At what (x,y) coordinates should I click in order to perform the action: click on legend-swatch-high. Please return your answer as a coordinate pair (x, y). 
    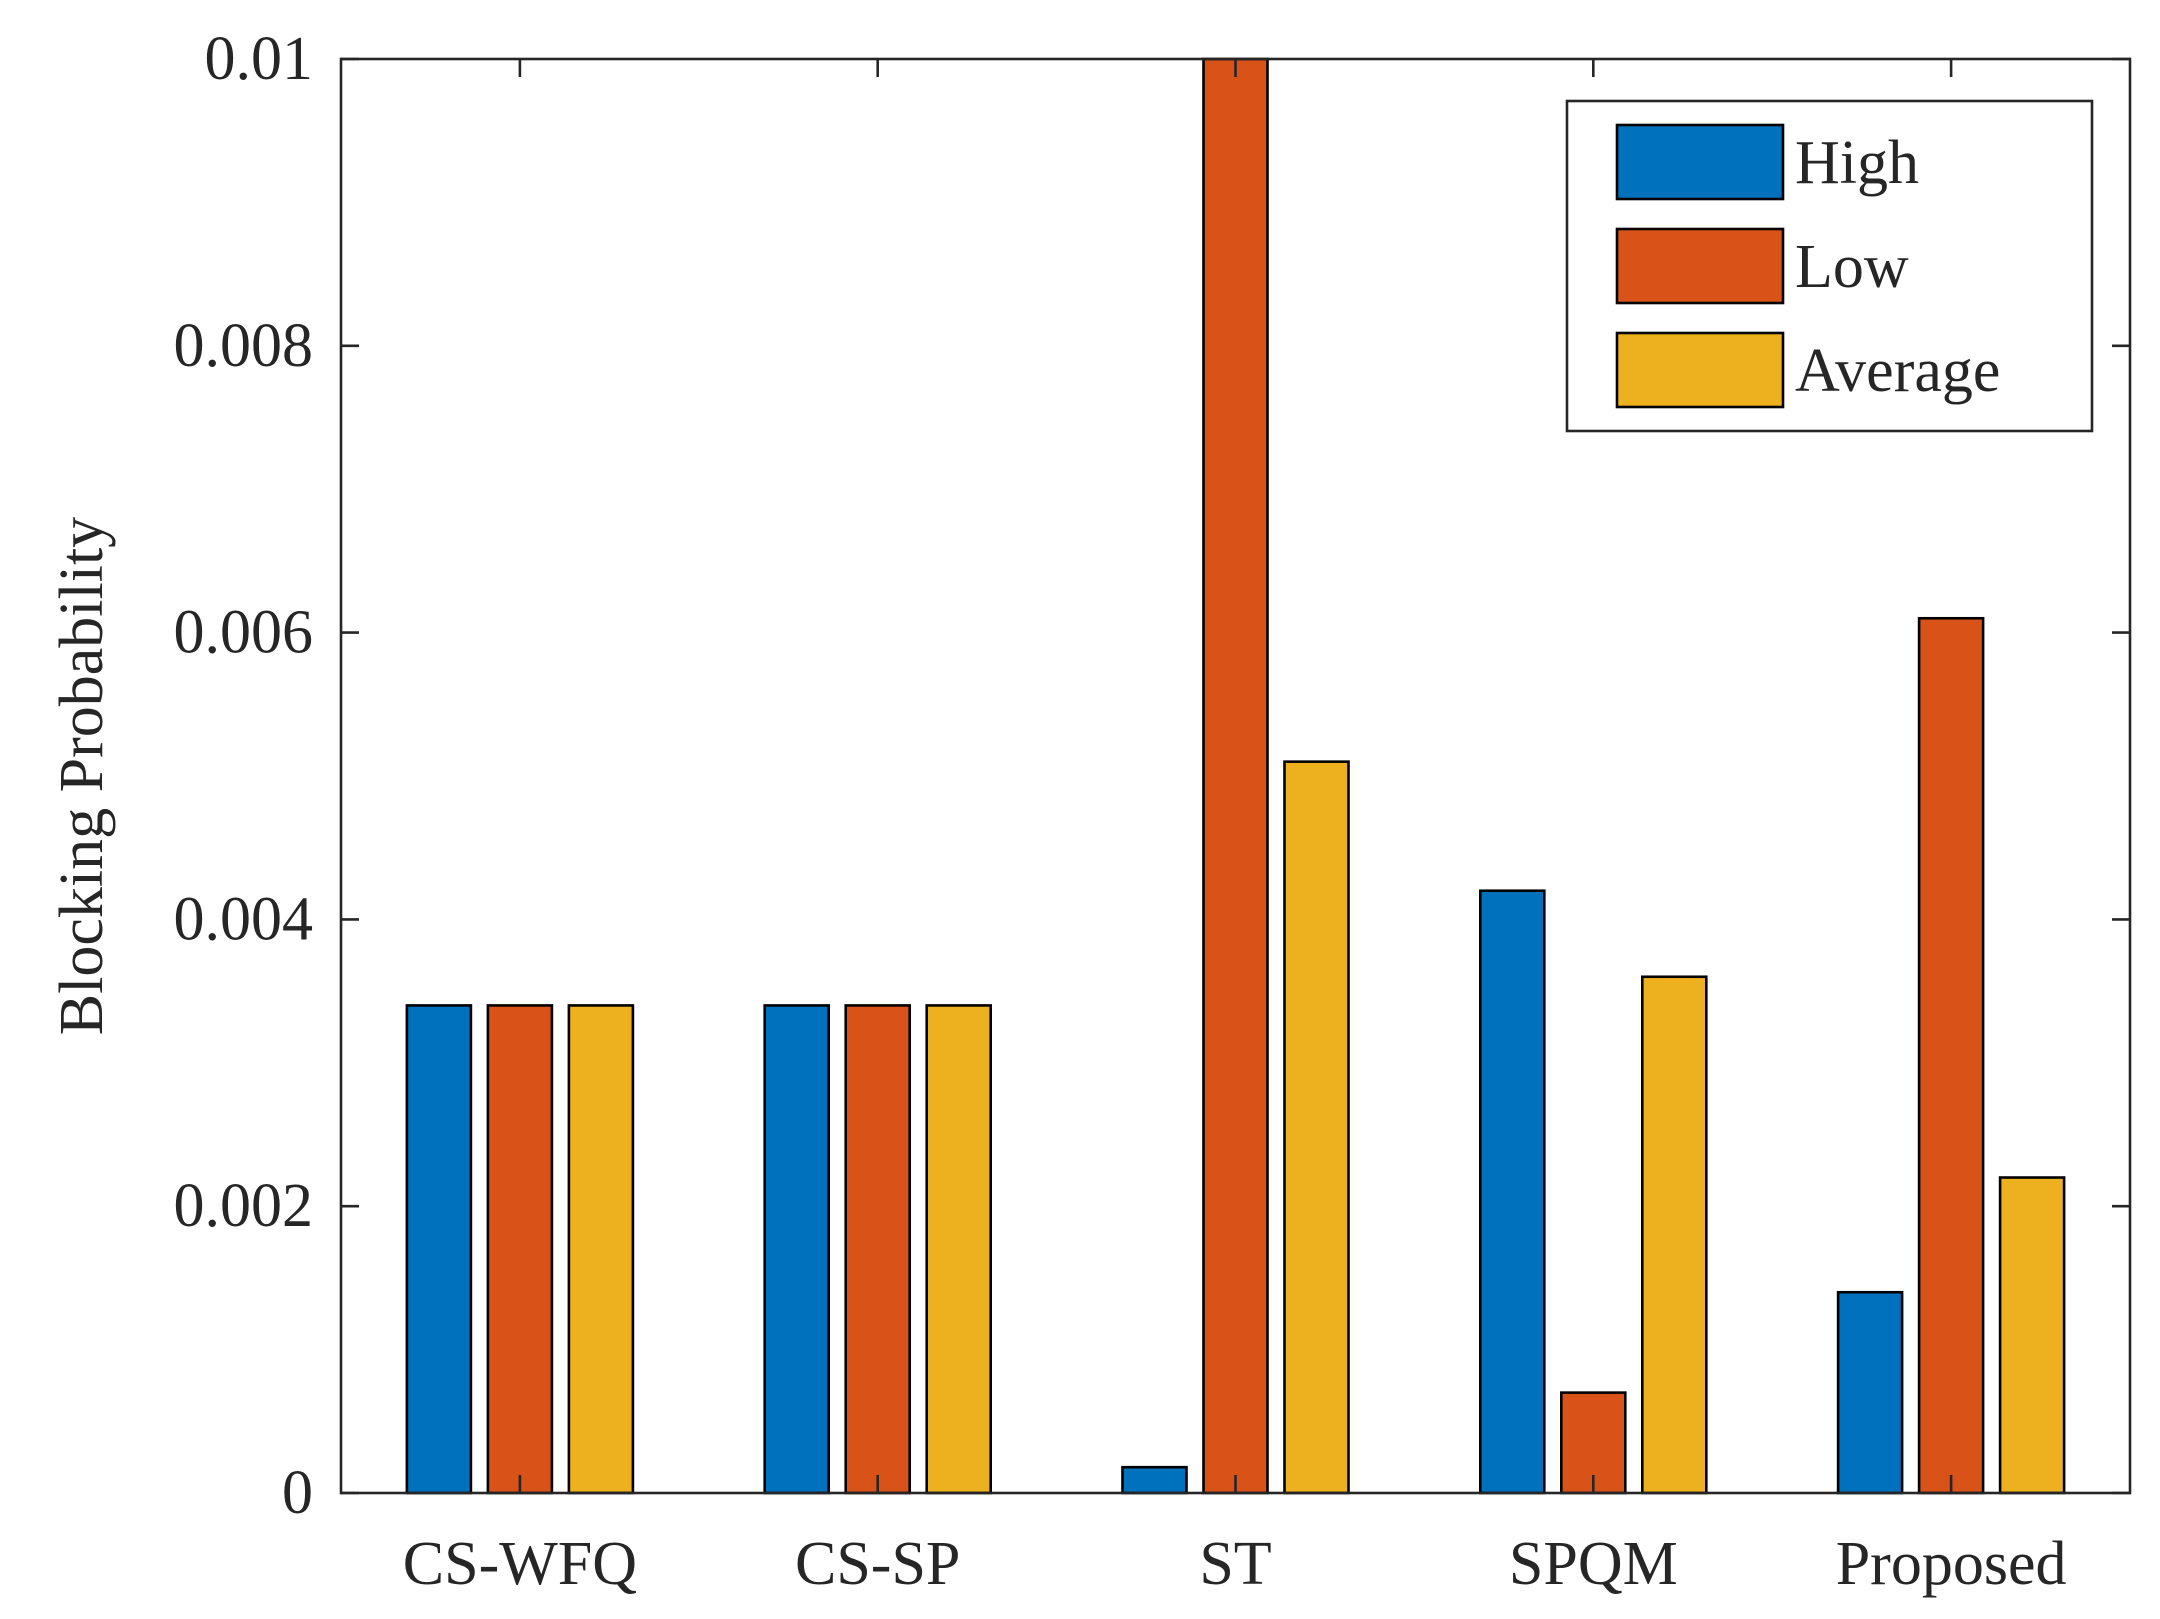
    Looking at the image, I should click on (1700, 162).